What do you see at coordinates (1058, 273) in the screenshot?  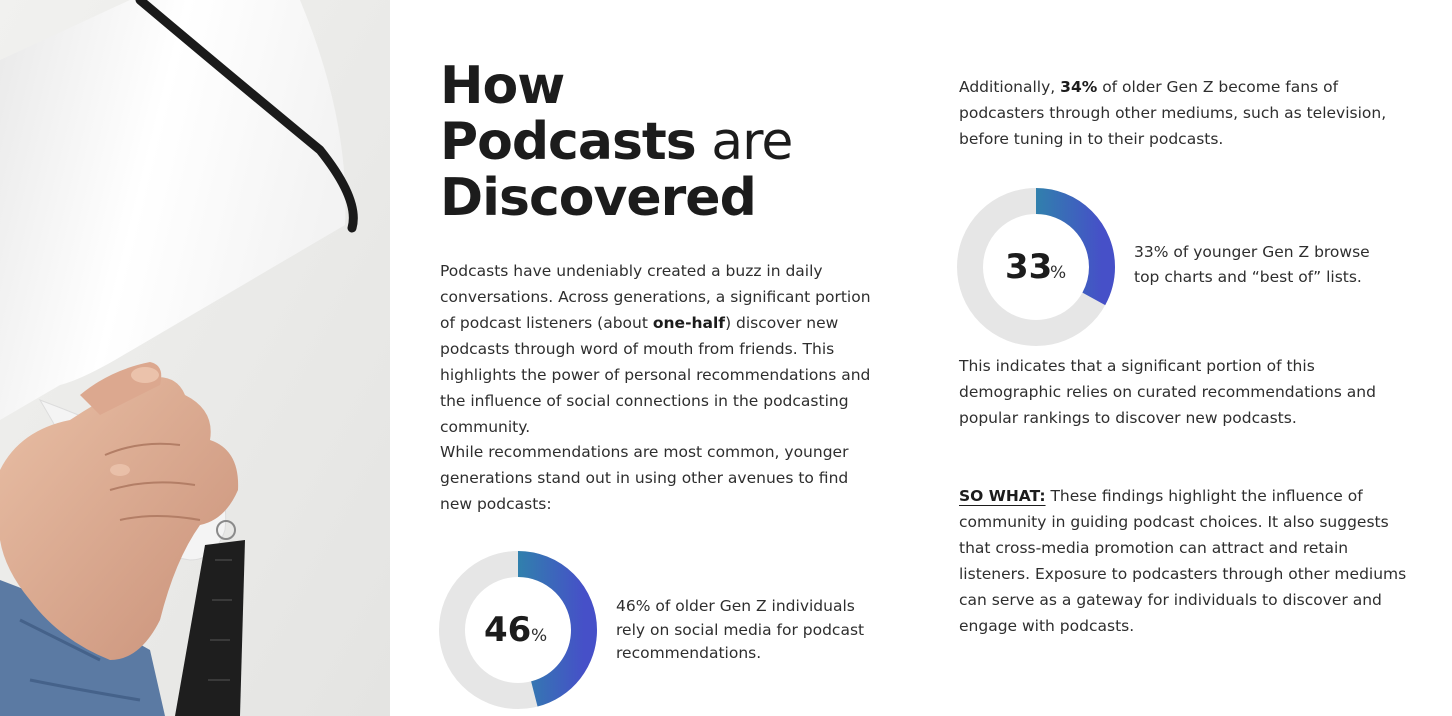 I see `donut-33-unit: %` at bounding box center [1058, 273].